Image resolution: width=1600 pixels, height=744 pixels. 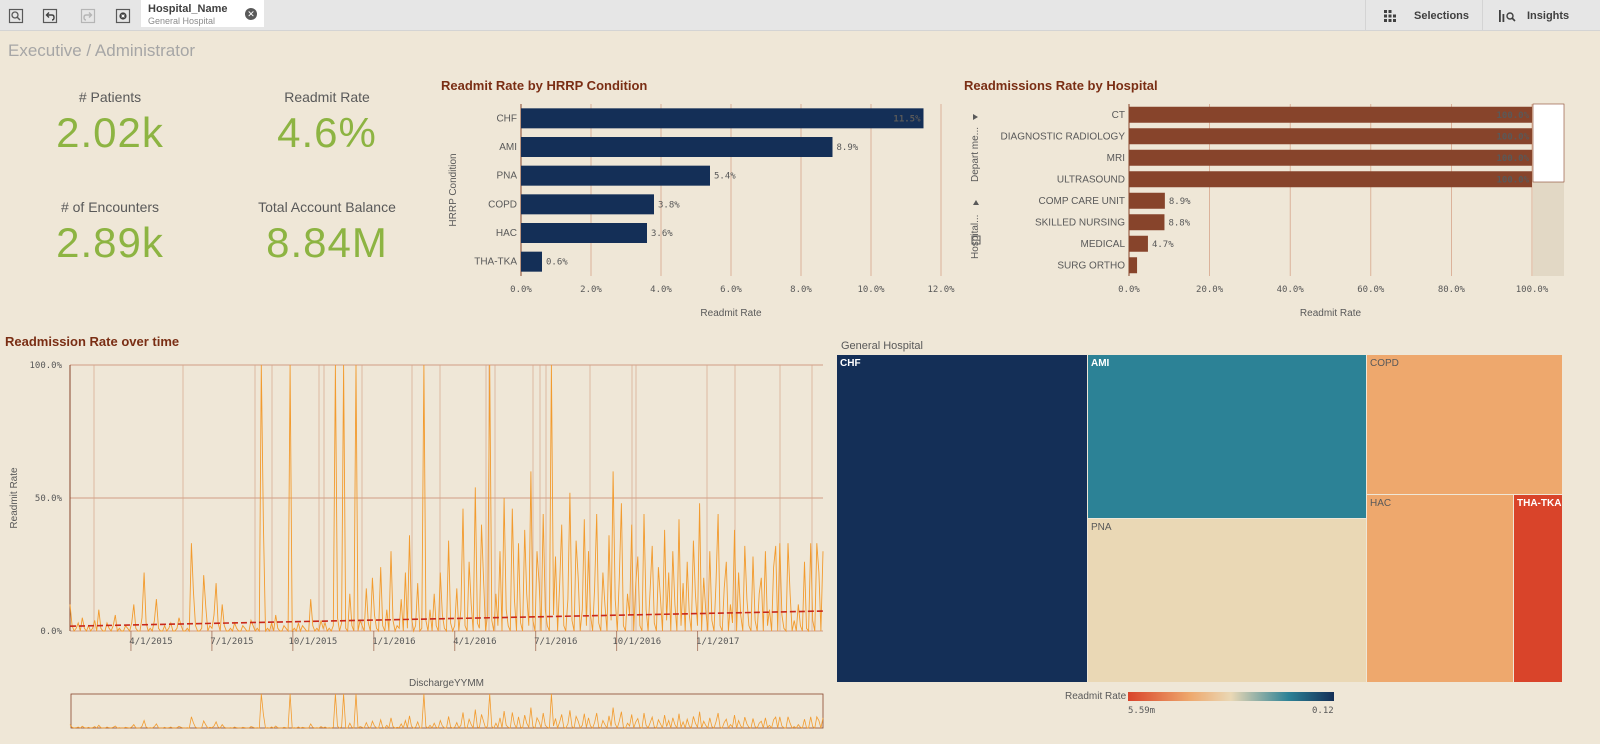 I want to click on selections-button: Selections, so click(x=1423, y=15).